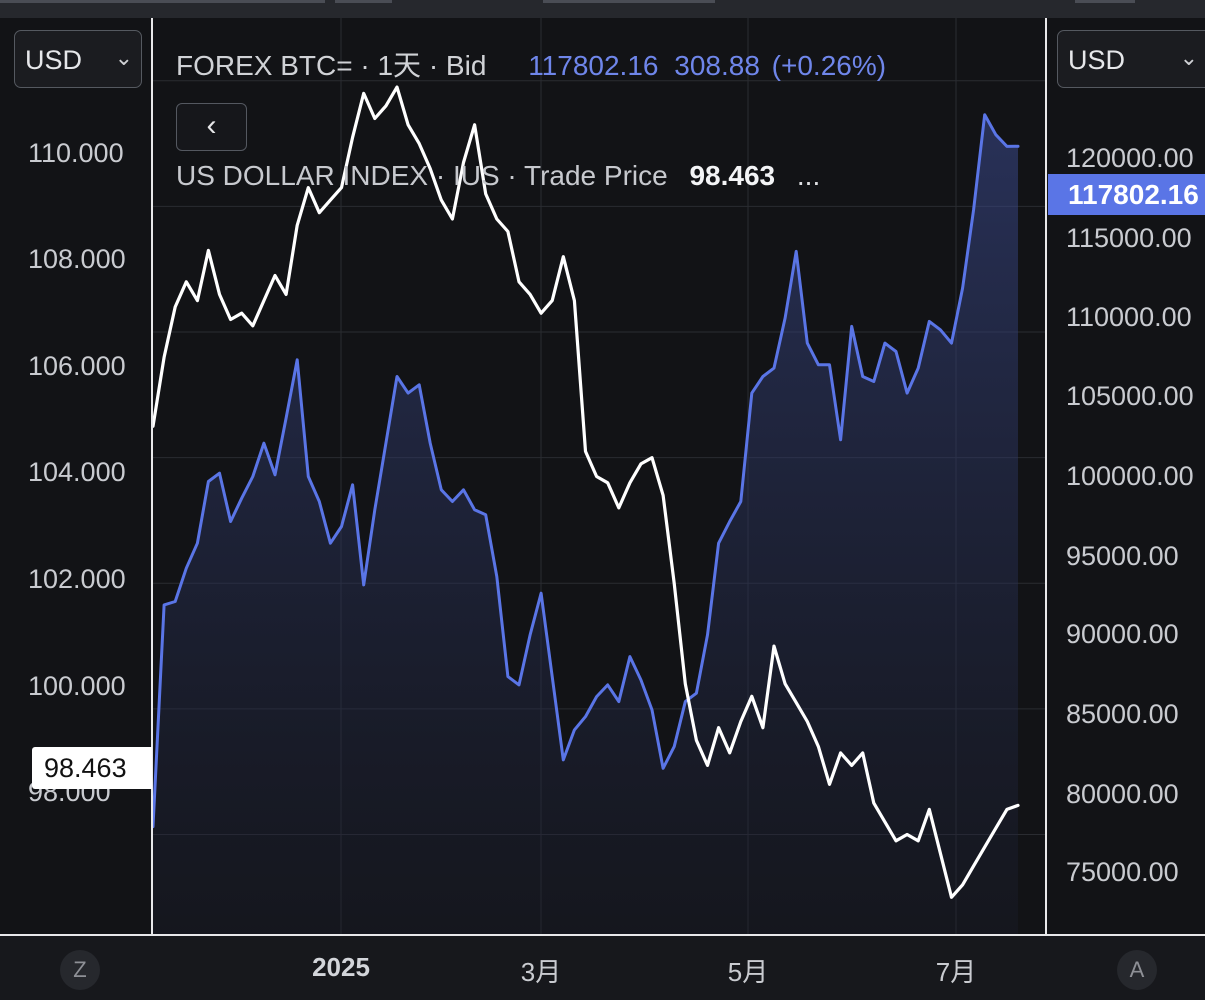  Describe the element at coordinates (77, 472) in the screenshot. I see `left-axis-tick: 104.000` at that location.